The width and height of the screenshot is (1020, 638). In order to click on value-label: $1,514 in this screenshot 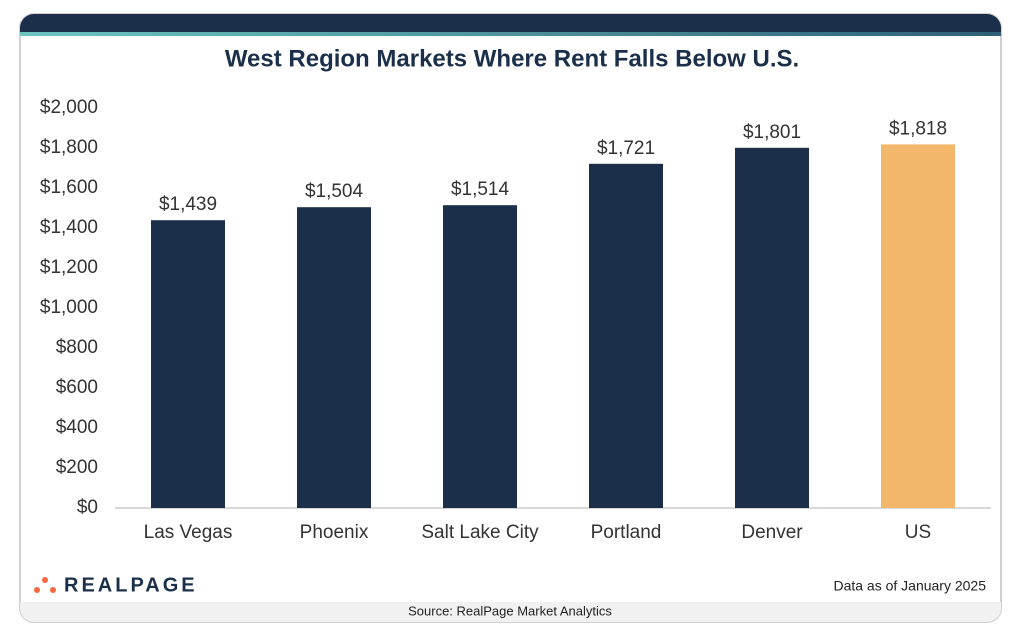, I will do `click(480, 189)`.